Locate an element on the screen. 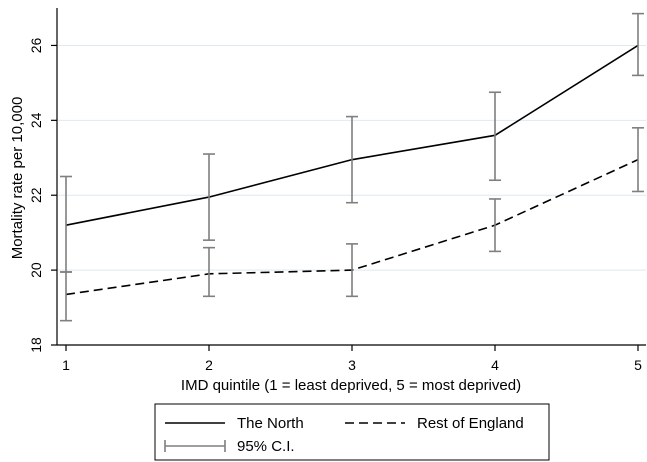 The height and width of the screenshot is (462, 647). x-ticks: 1 2 3 4 5 is located at coordinates (352, 359).